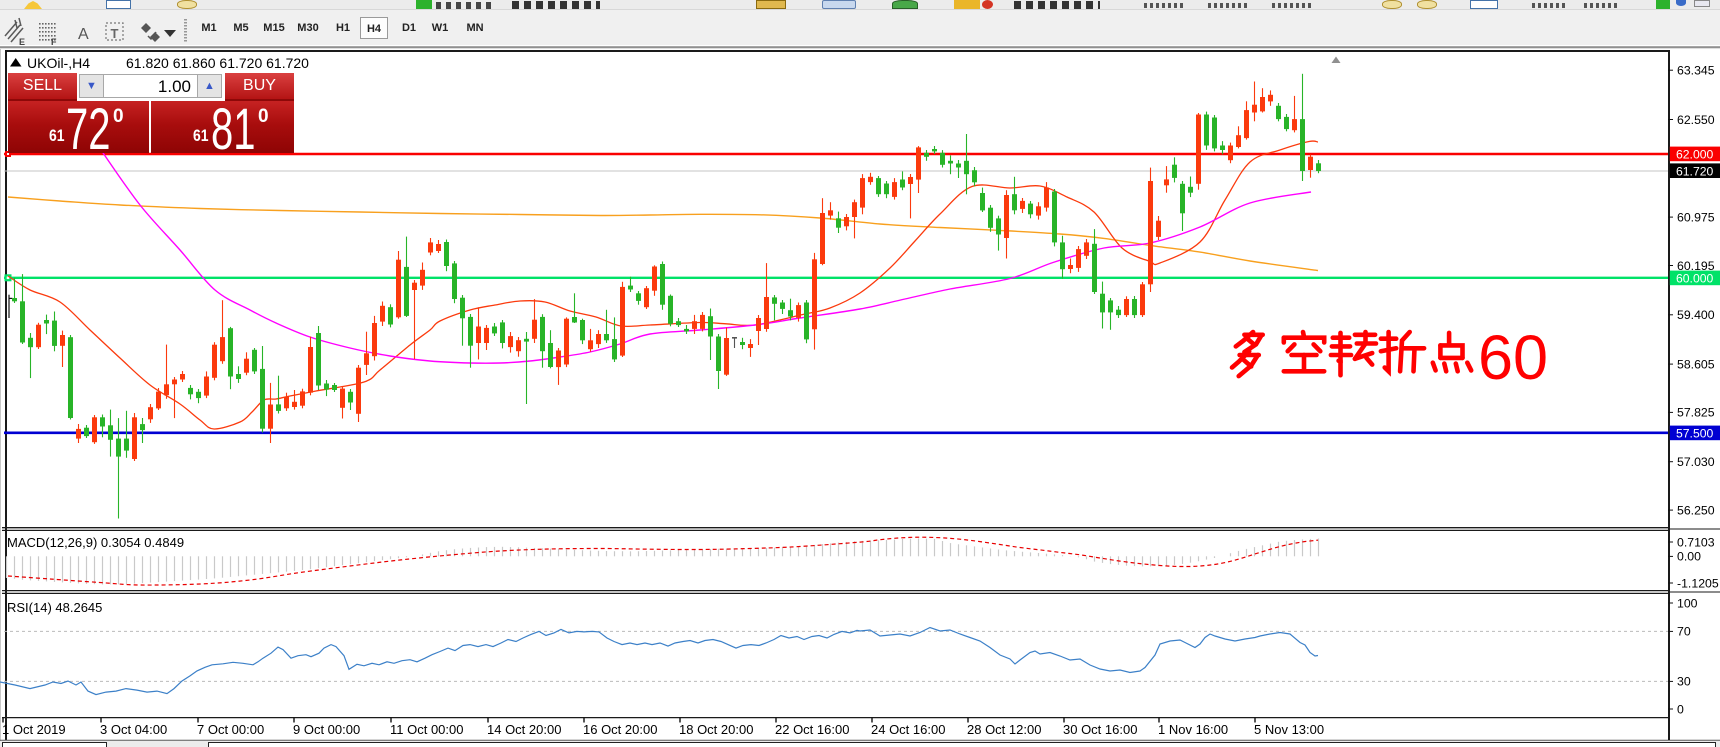  What do you see at coordinates (1694, 171) in the screenshot?
I see `svg-text: 61.720` at bounding box center [1694, 171].